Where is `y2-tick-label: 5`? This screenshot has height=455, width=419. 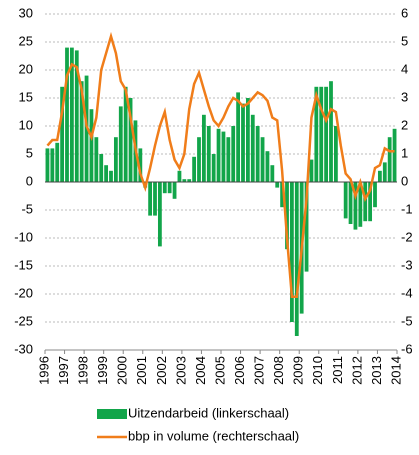
y2-tick-label: 5 is located at coordinates (404, 40).